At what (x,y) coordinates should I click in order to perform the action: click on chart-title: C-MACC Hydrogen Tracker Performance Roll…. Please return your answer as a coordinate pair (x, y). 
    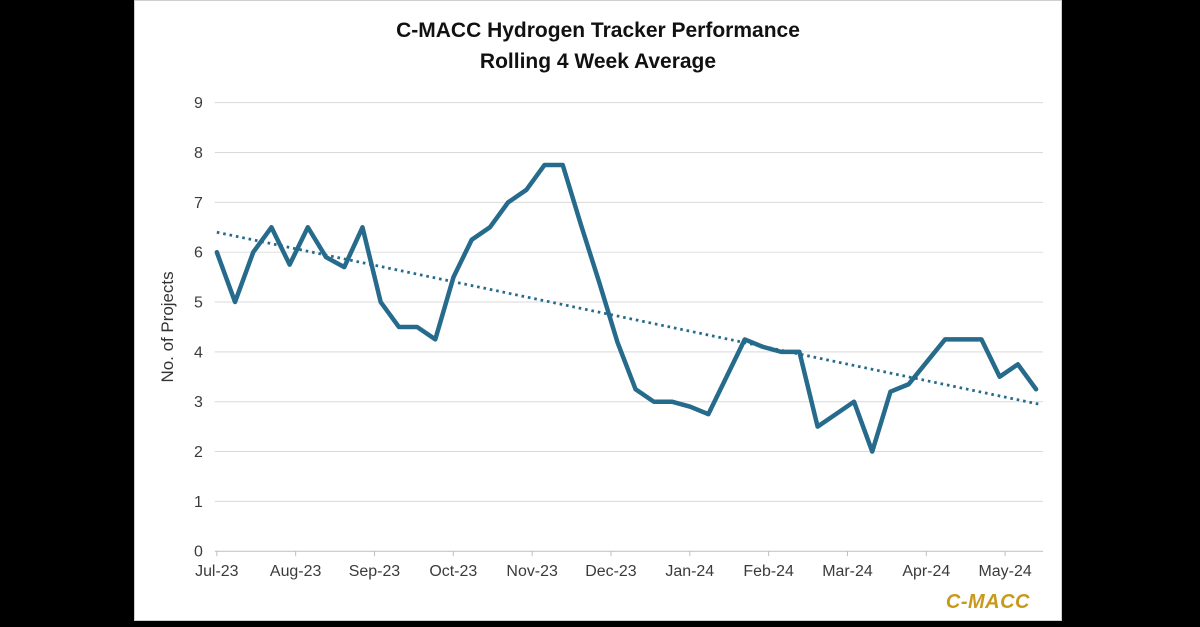
    Looking at the image, I should click on (598, 46).